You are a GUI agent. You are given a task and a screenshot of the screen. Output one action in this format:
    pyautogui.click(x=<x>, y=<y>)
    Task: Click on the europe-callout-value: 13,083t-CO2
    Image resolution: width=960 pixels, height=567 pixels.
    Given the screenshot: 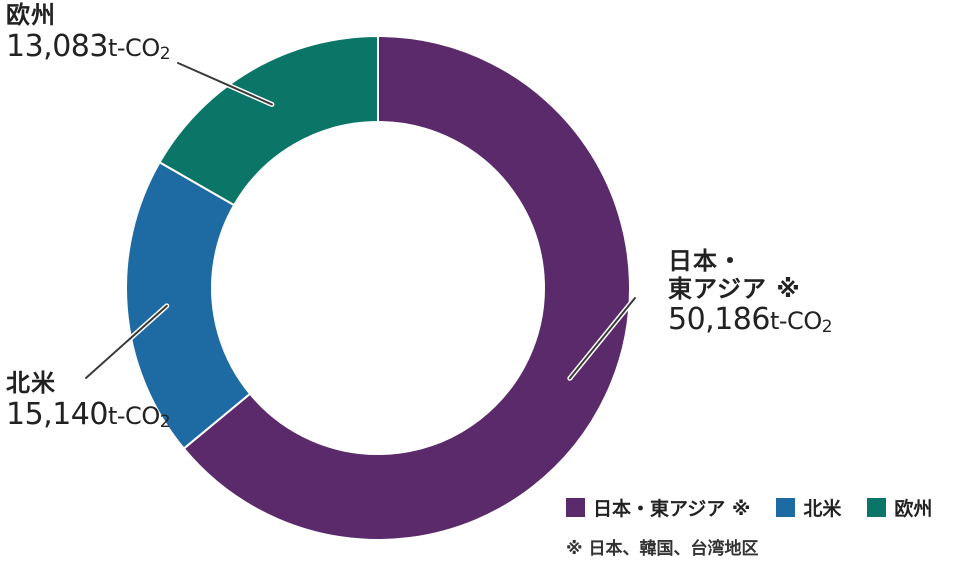 What is the action you would take?
    pyautogui.click(x=88, y=46)
    